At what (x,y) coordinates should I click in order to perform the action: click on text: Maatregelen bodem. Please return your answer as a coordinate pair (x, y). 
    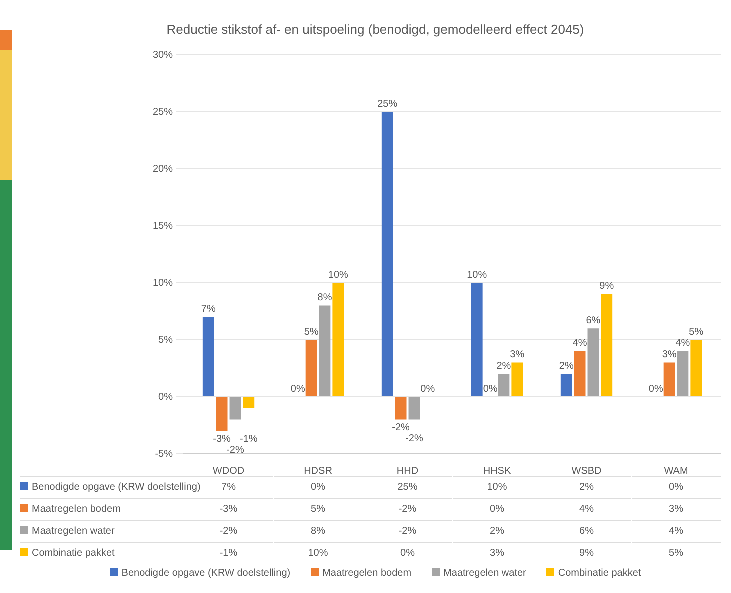
    Looking at the image, I should click on (367, 573).